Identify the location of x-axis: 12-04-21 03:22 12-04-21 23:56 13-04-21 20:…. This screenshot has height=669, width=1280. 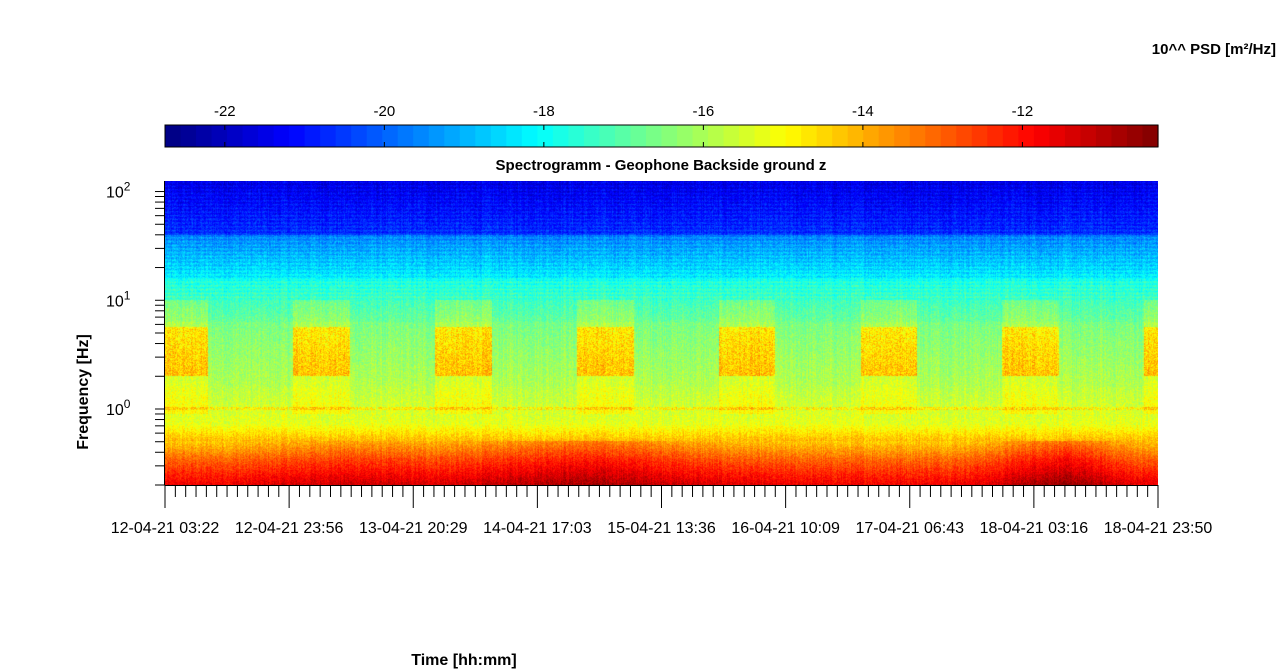
(662, 511).